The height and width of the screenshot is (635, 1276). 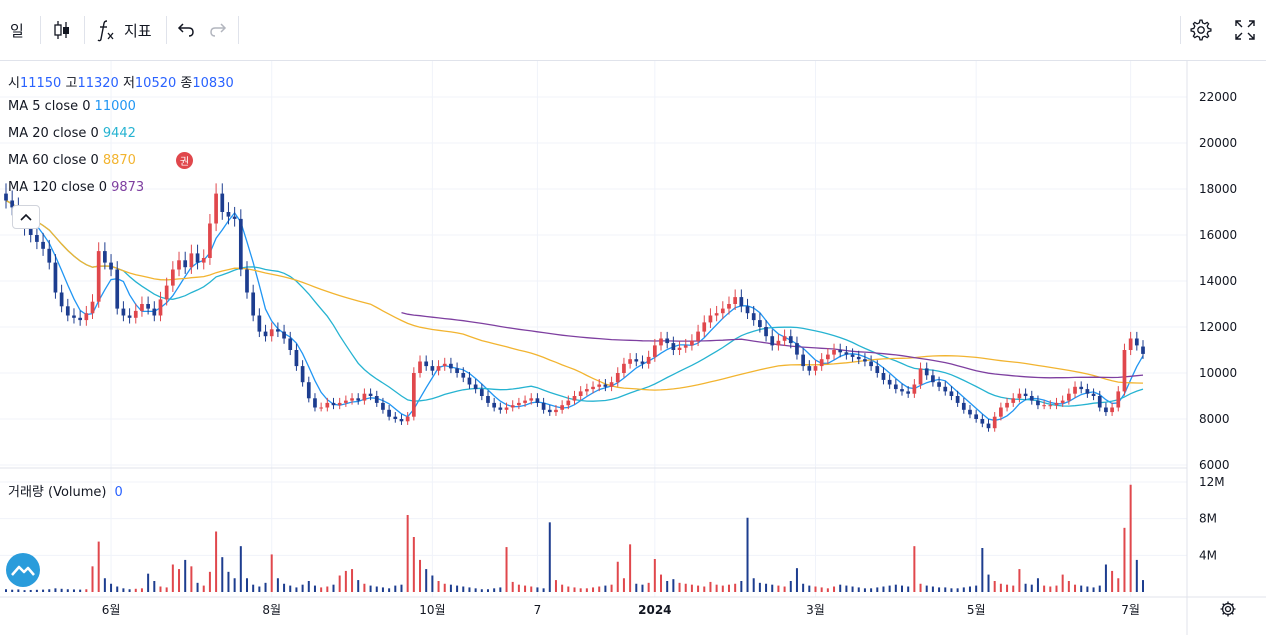 What do you see at coordinates (1201, 30) in the screenshot?
I see `settings-button` at bounding box center [1201, 30].